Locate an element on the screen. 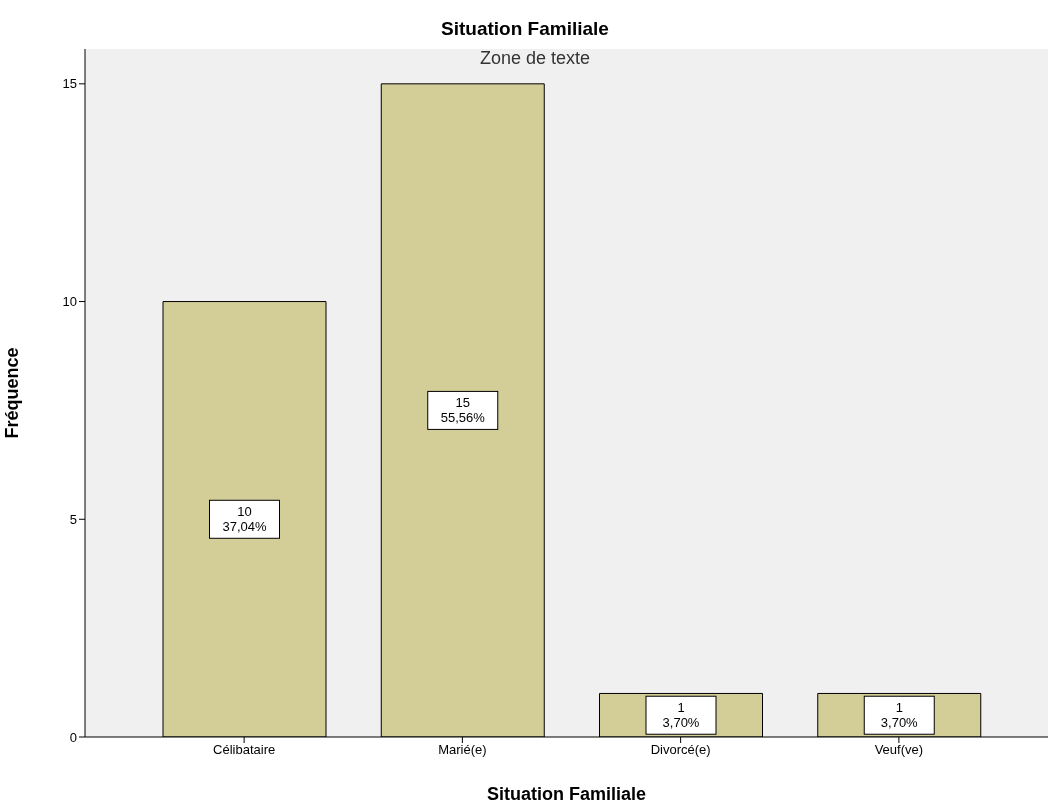  x-tick-label: Célibataire is located at coordinates (244, 750).